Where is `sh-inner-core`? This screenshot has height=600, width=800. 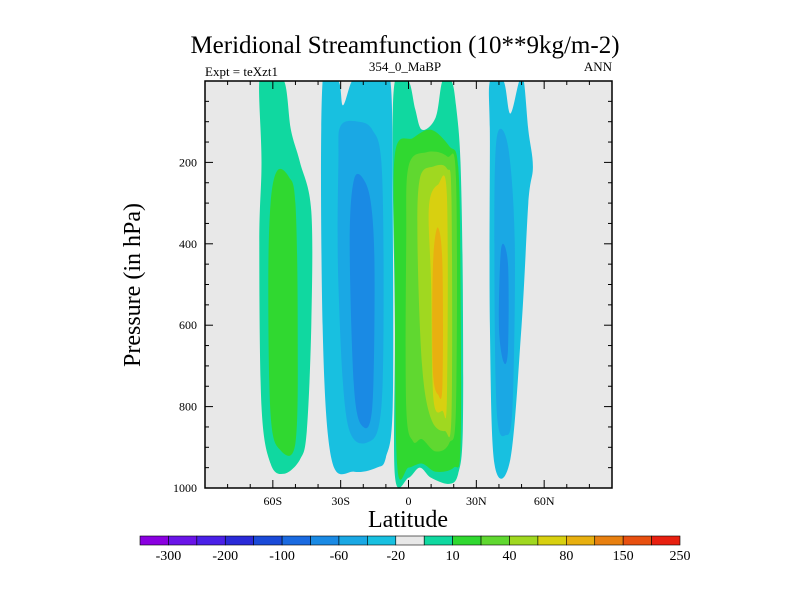 sh-inner-core is located at coordinates (362, 301).